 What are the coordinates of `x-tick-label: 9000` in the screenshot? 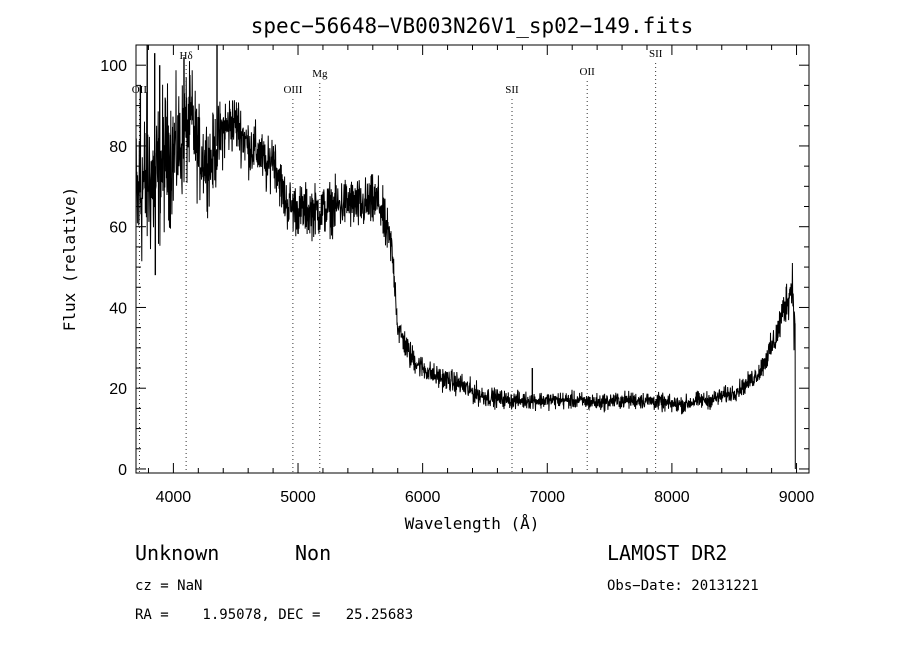 It's located at (797, 497).